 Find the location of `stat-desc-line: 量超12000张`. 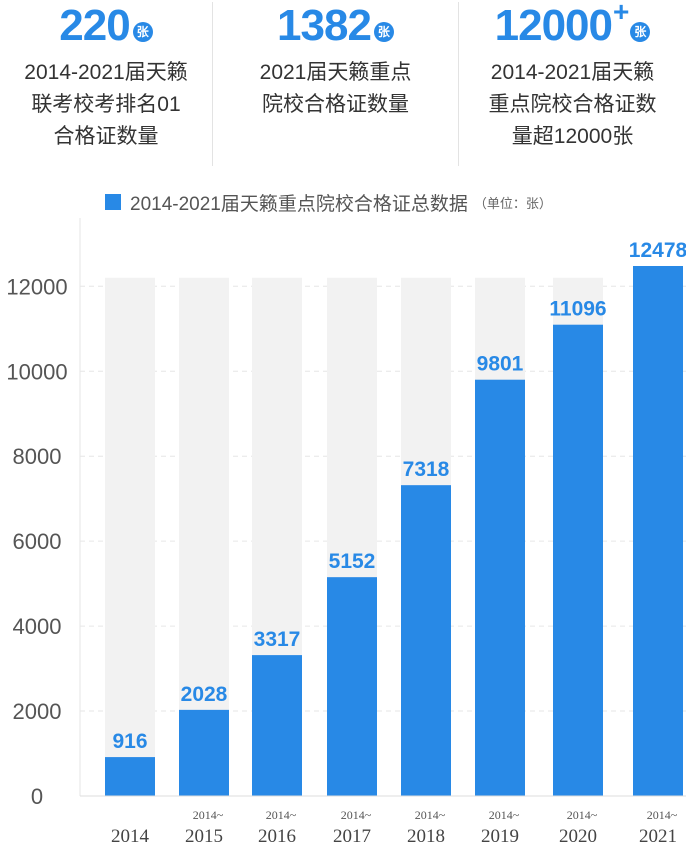

stat-desc-line: 量超12000张 is located at coordinates (572, 136).